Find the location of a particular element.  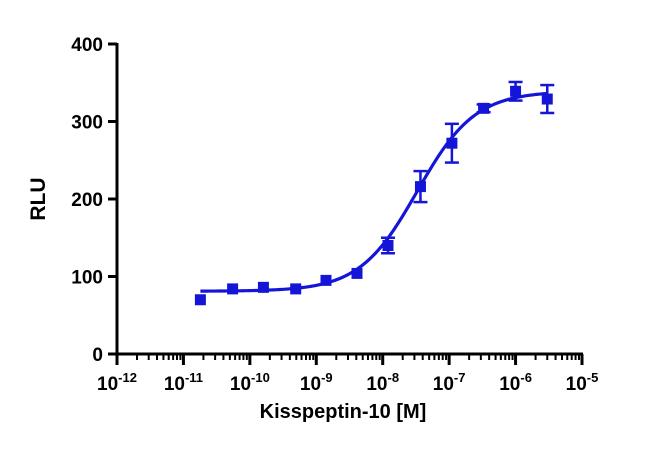

y-ticks: 0 100 200 300 400 is located at coordinates (94, 200).